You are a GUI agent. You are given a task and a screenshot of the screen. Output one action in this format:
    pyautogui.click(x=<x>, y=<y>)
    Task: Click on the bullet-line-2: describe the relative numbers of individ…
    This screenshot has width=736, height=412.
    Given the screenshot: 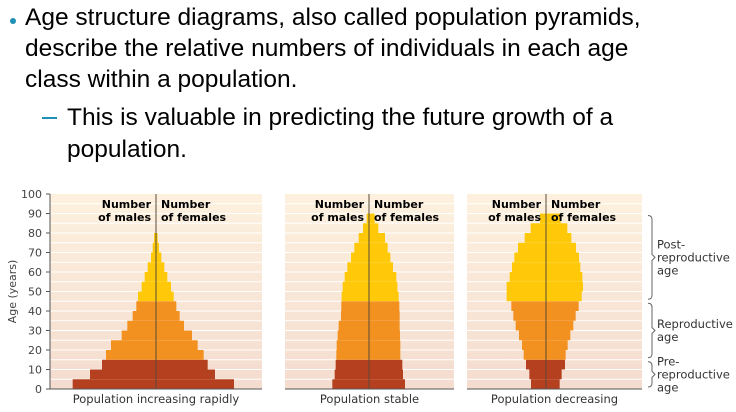 What is the action you would take?
    pyautogui.click(x=327, y=48)
    